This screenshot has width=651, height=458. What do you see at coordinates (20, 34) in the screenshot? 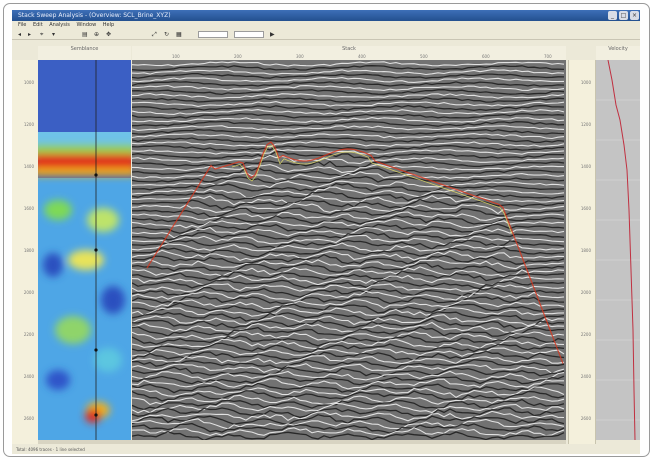
I see `arrow-back-icon: ◂` at bounding box center [20, 34].